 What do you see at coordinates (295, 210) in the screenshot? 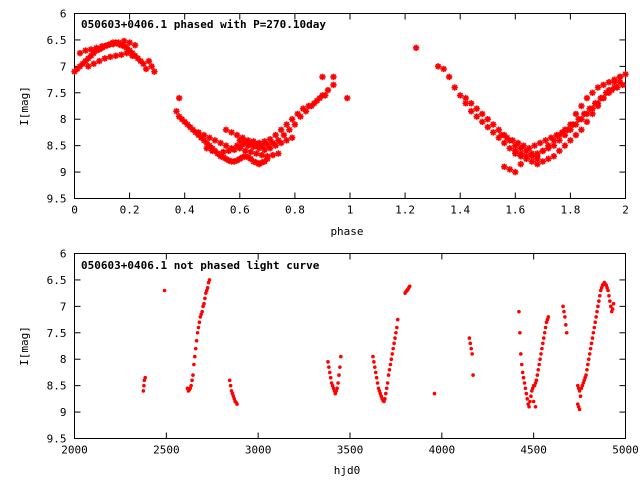
I see `x-tick-label: 0.8` at bounding box center [295, 210].